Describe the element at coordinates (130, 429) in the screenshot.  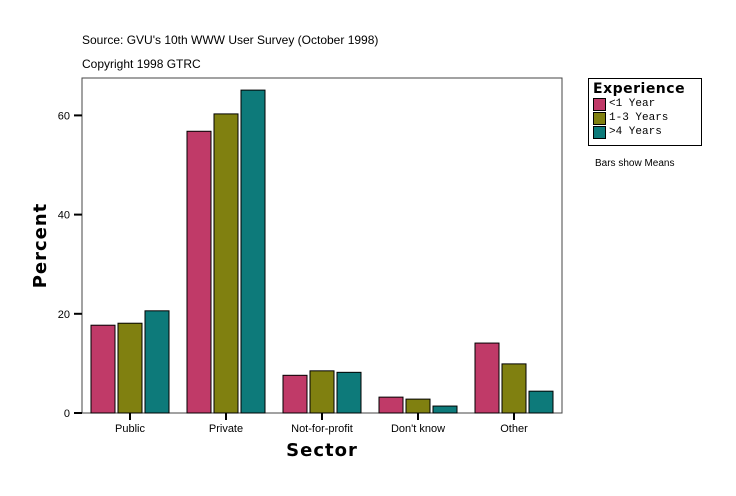
I see `x-tick-label: Public` at that location.